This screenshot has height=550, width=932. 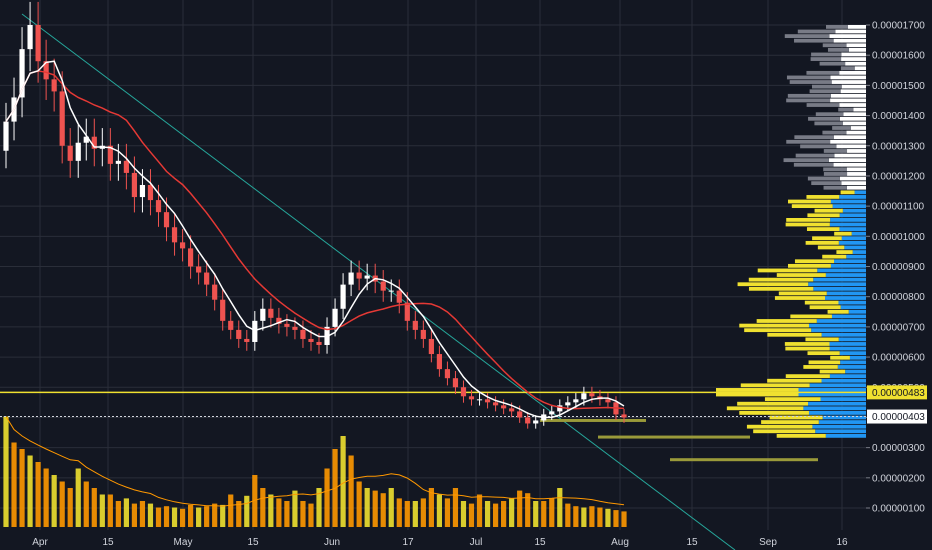 What do you see at coordinates (898, 237) in the screenshot?
I see `y-tick-label: 0.00001000` at bounding box center [898, 237].